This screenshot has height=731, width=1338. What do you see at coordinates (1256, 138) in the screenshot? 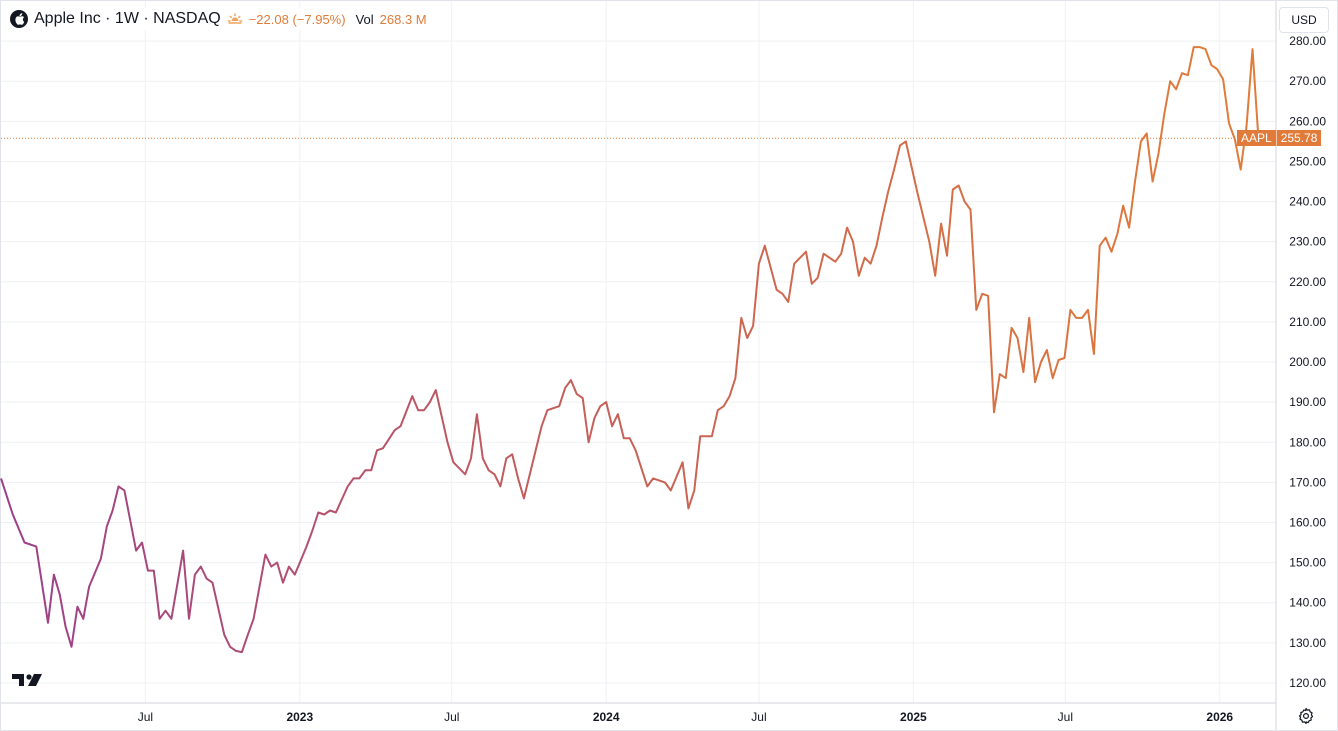
I see `price-tag-symbol: AAPL` at bounding box center [1256, 138].